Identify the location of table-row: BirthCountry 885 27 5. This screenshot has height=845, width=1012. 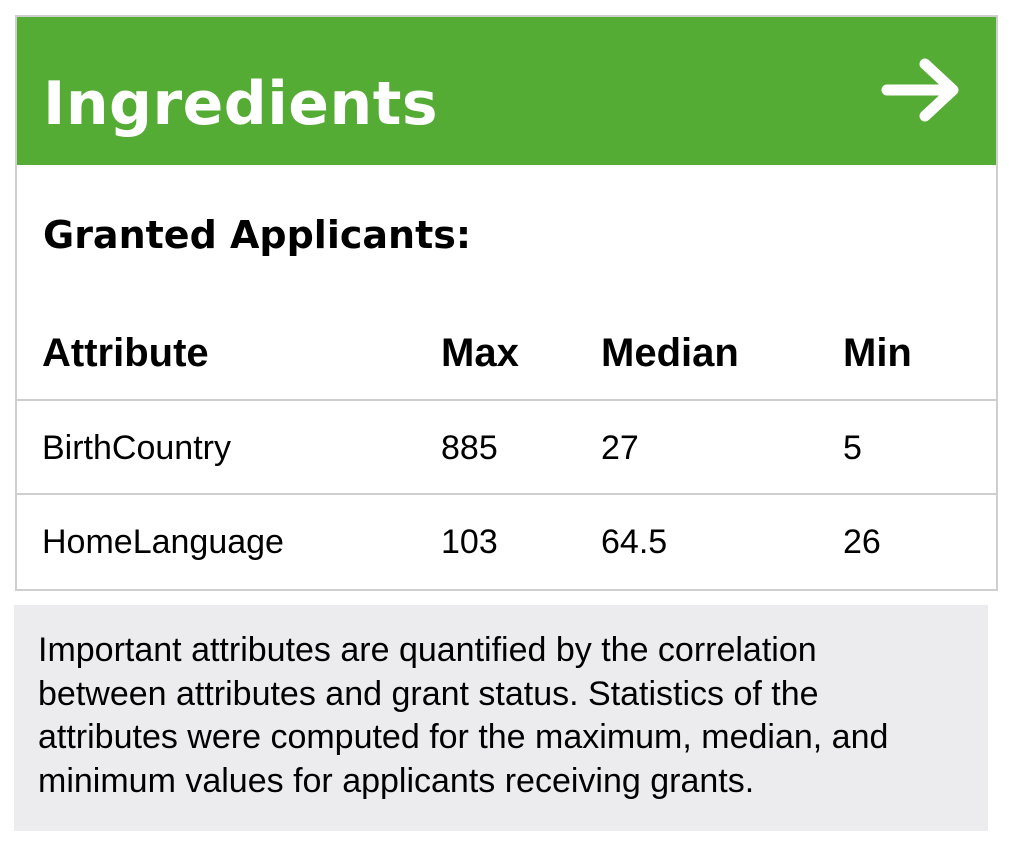
(506, 448).